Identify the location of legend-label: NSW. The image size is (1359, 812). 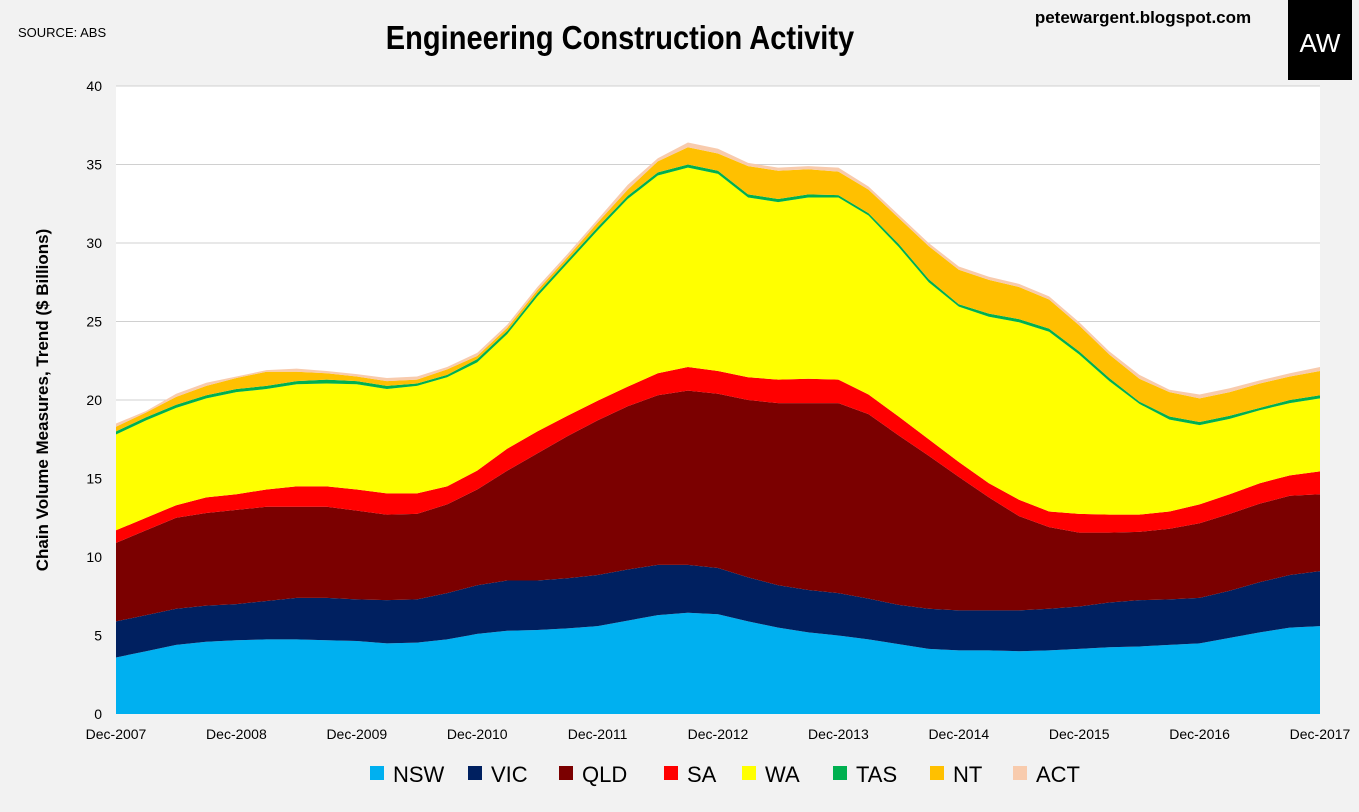
(419, 774).